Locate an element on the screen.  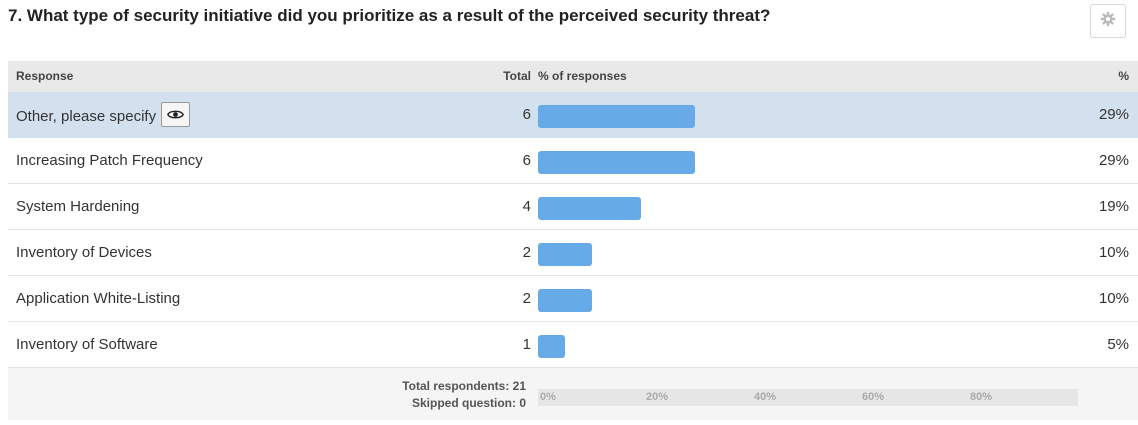
axis-tick: 80% is located at coordinates (981, 397).